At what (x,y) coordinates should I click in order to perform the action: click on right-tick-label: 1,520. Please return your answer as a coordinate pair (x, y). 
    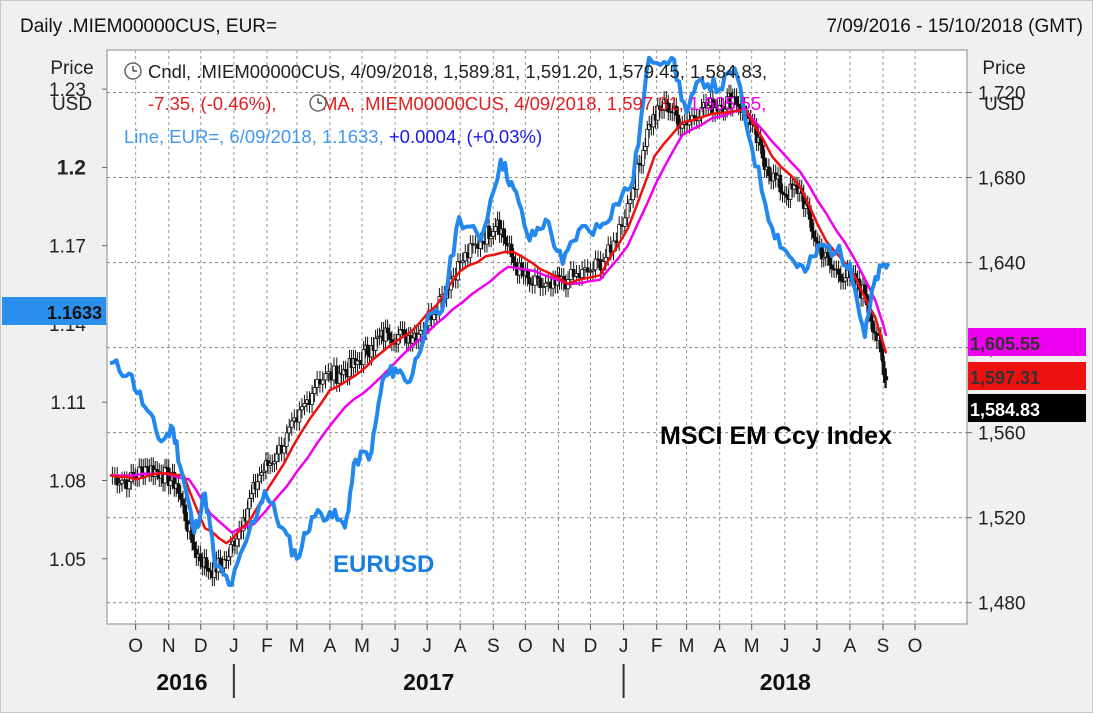
    Looking at the image, I should click on (1002, 519).